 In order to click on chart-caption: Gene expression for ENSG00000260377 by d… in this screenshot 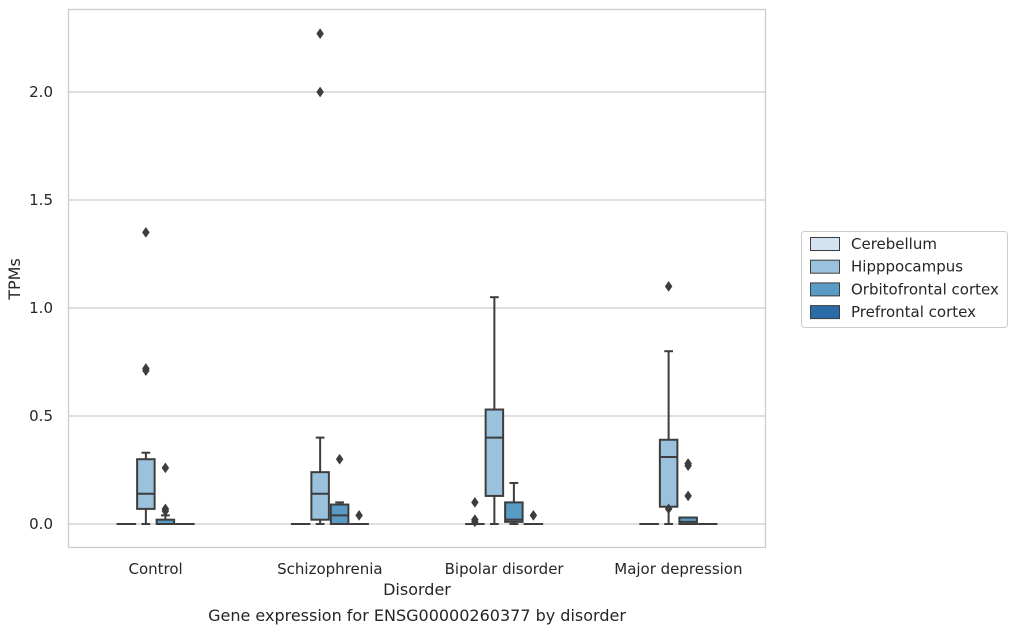, I will do `click(417, 615)`.